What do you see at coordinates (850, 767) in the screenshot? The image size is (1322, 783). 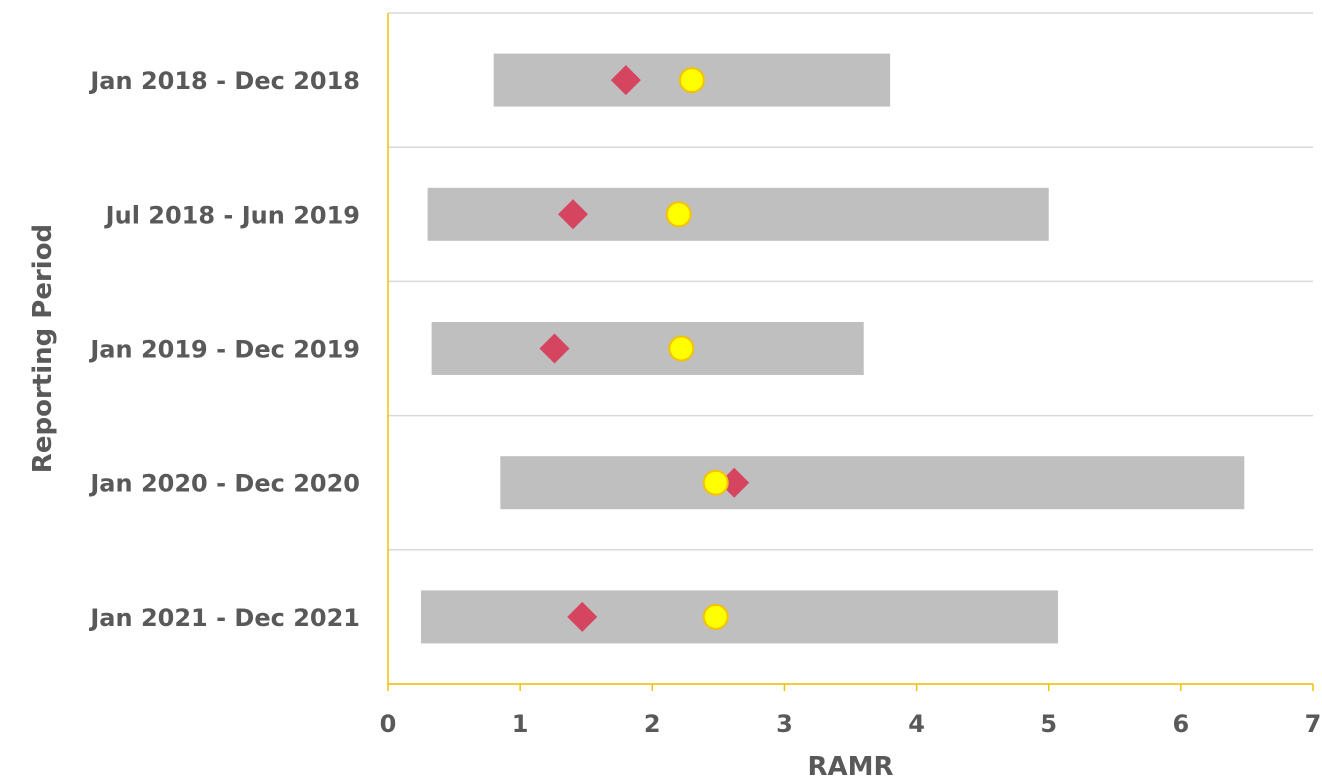 I see `x-axis-title: RAMR` at bounding box center [850, 767].